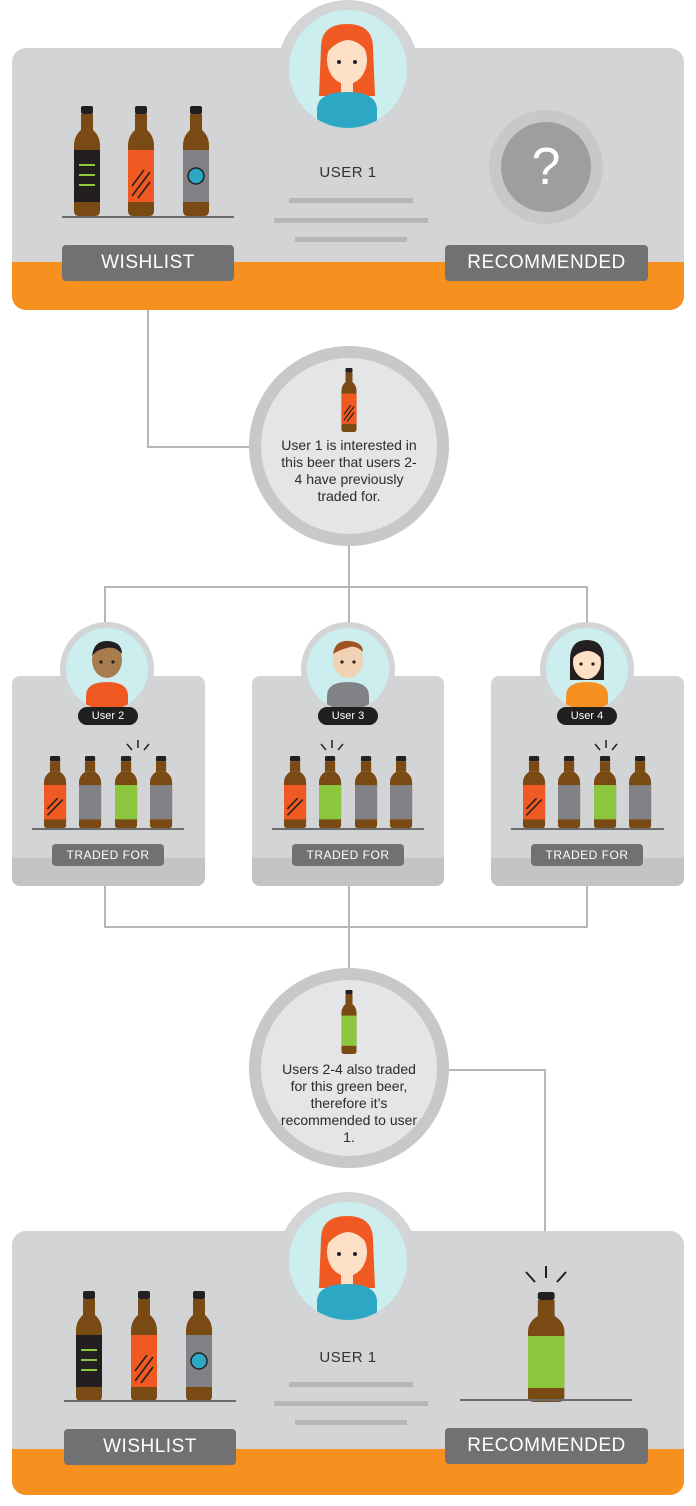 The height and width of the screenshot is (1506, 696). Describe the element at coordinates (346, 927) in the screenshot. I see `connector-users-bottom-horizontal` at that location.